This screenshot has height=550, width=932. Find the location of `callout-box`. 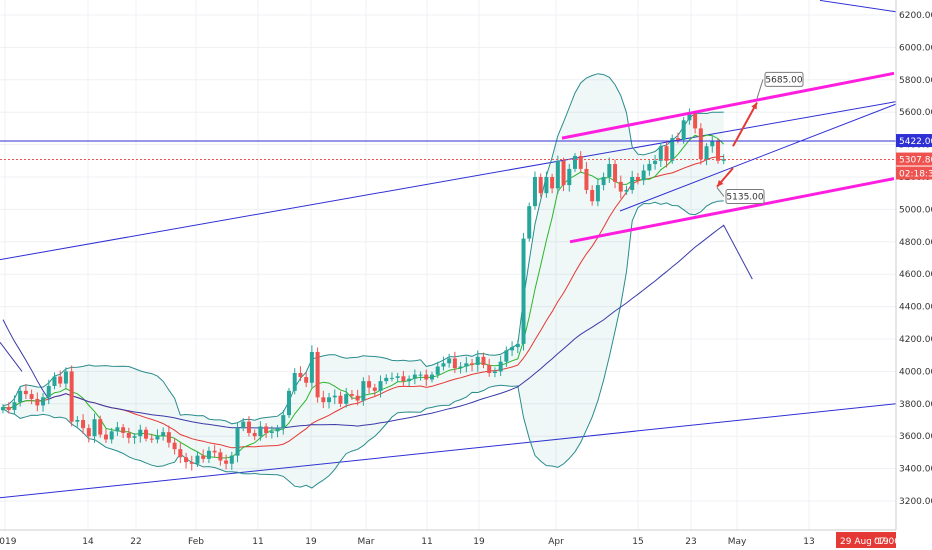

callout-box is located at coordinates (784, 79).